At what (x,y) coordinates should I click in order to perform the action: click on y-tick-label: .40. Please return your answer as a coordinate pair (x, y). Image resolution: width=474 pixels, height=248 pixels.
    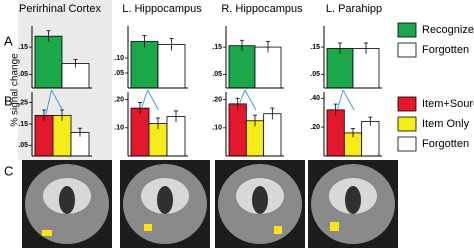
    Looking at the image, I should click on (315, 98).